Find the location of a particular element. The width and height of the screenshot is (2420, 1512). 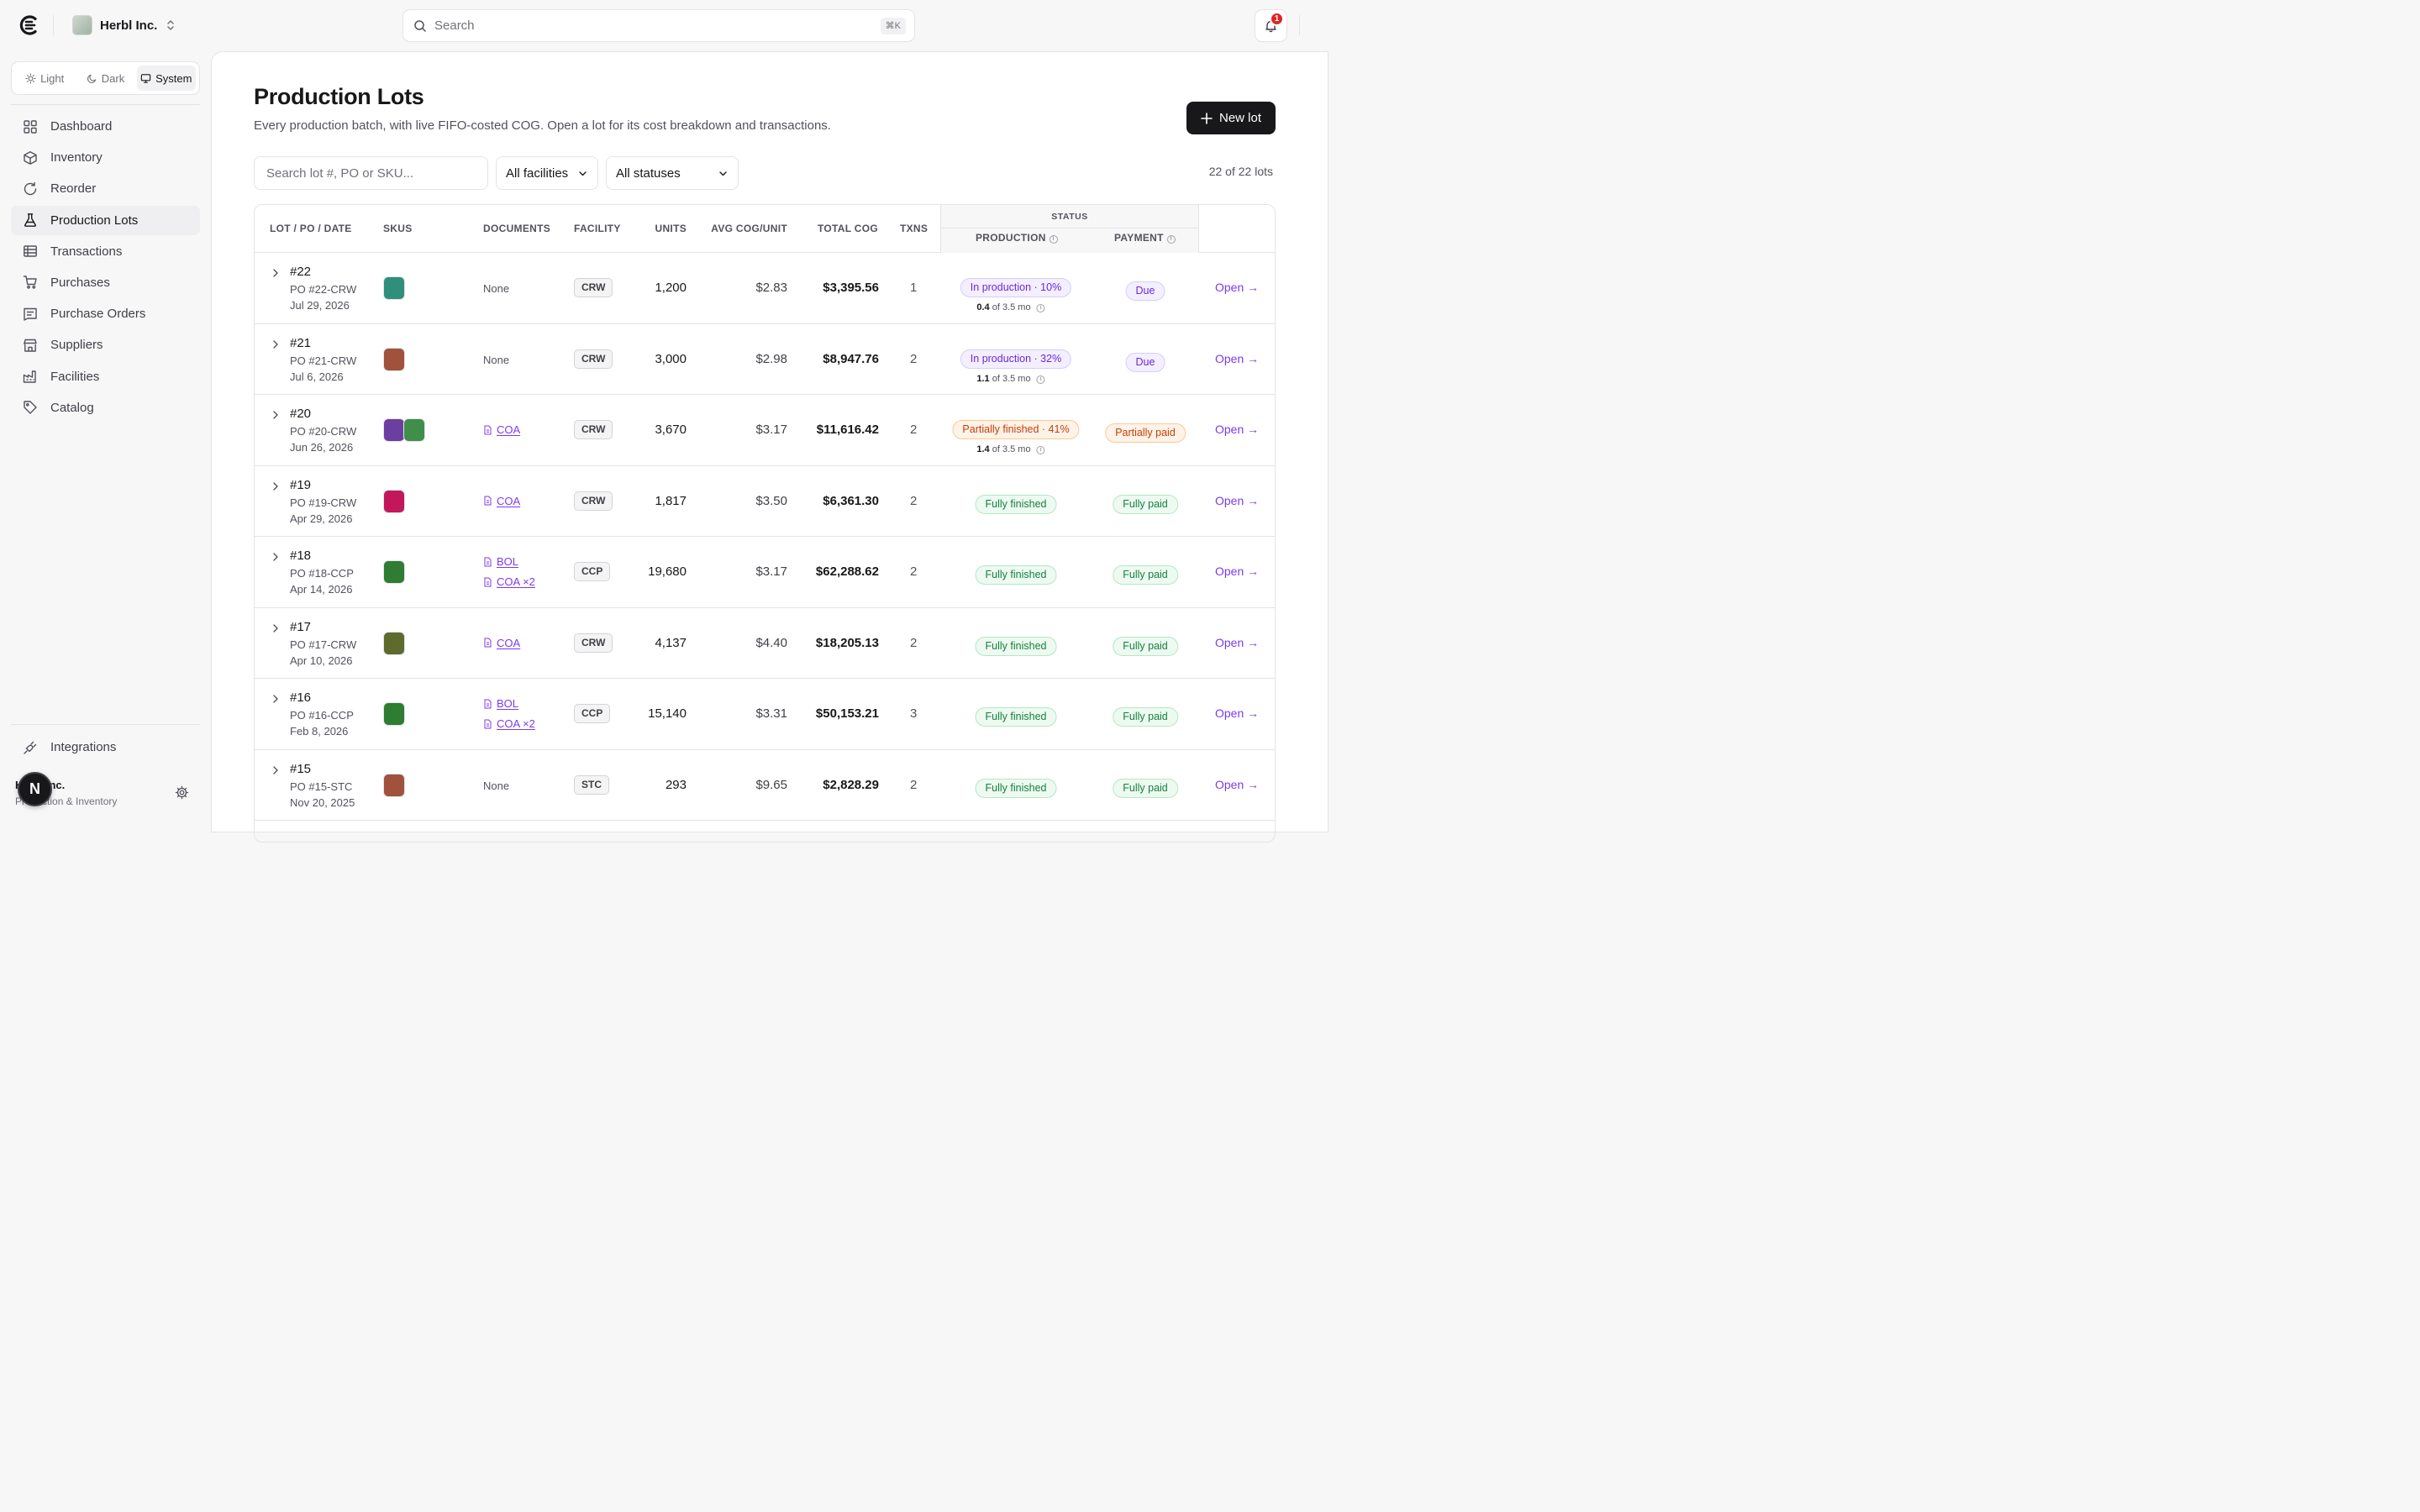

sidebar-item-dashboard: Dashboard is located at coordinates (105, 126).